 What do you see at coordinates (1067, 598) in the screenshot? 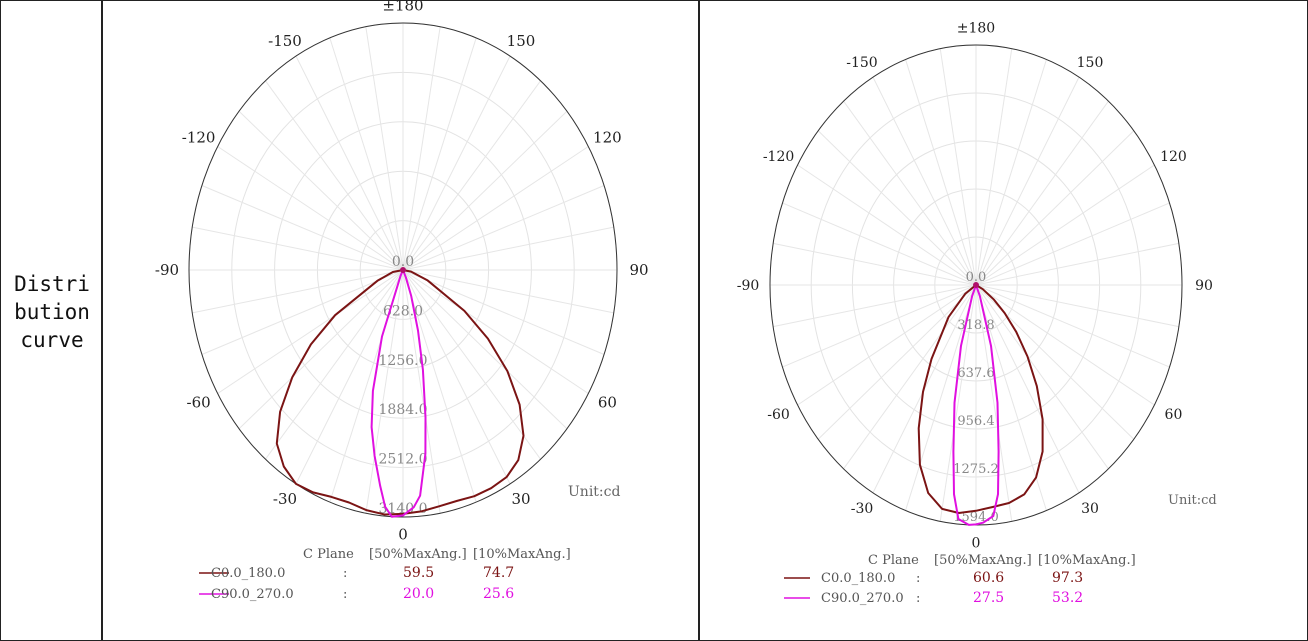
I see `legend-value-10: 53.2` at bounding box center [1067, 598].